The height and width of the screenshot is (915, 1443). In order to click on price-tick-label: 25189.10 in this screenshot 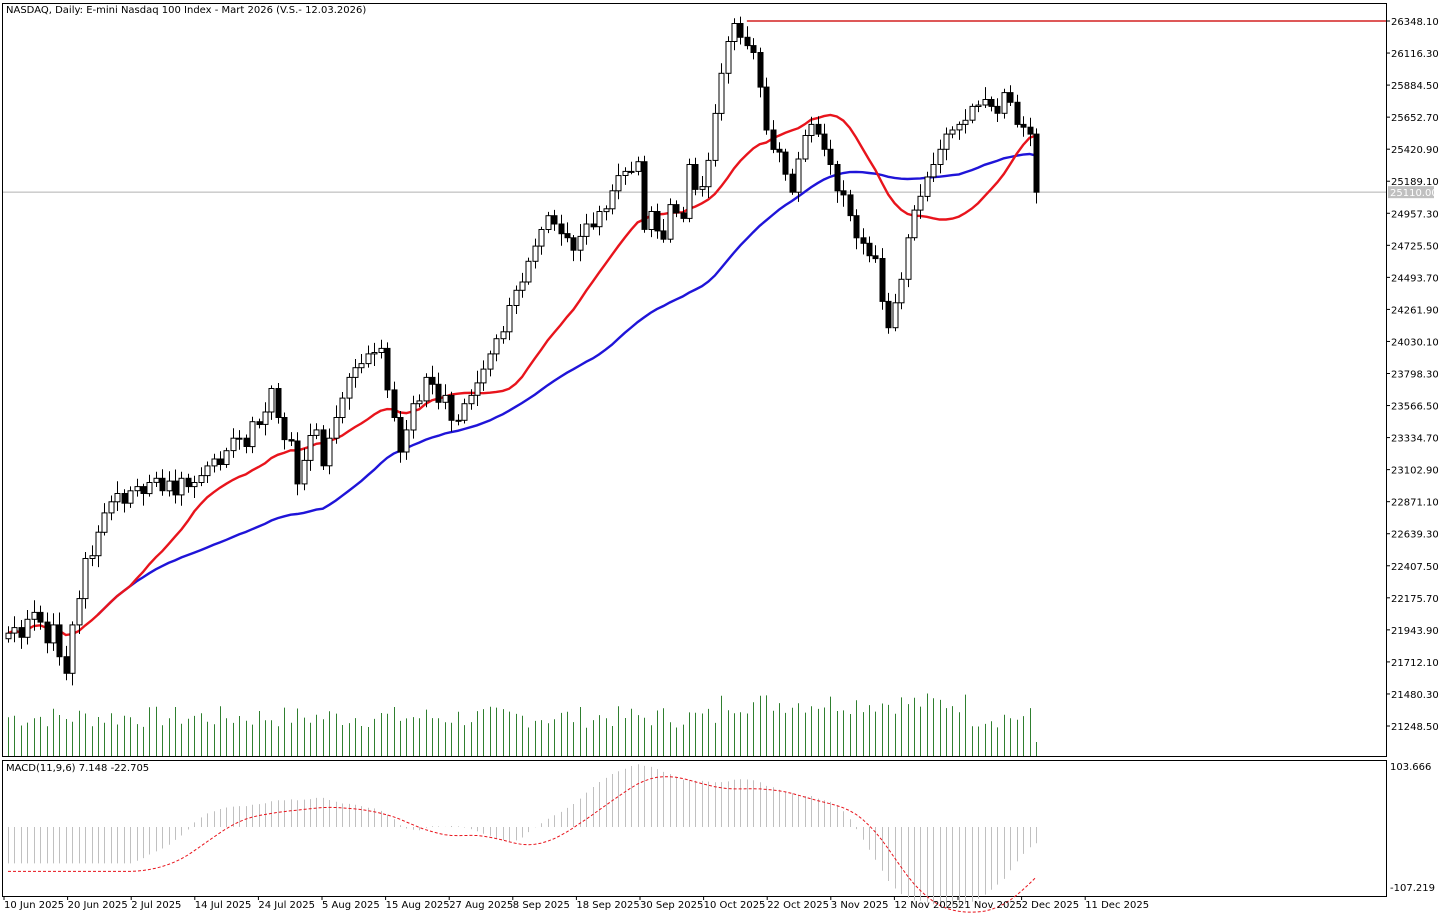, I will do `click(1415, 182)`.